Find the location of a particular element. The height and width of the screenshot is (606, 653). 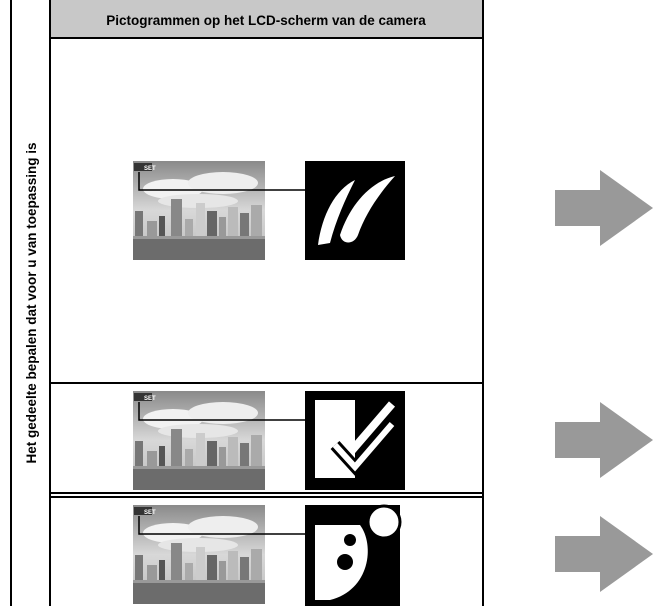

row-2: SET is located at coordinates (393, 440).